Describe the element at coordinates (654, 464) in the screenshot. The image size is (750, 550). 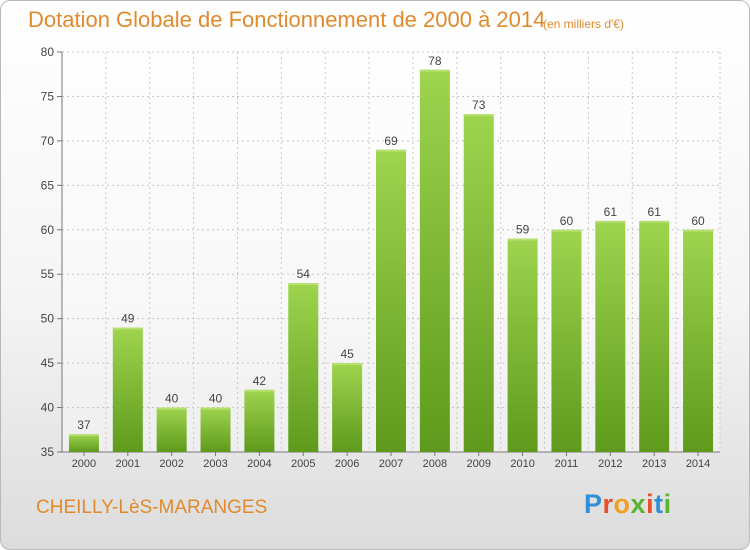
I see `x-tick-label: 2013` at that location.